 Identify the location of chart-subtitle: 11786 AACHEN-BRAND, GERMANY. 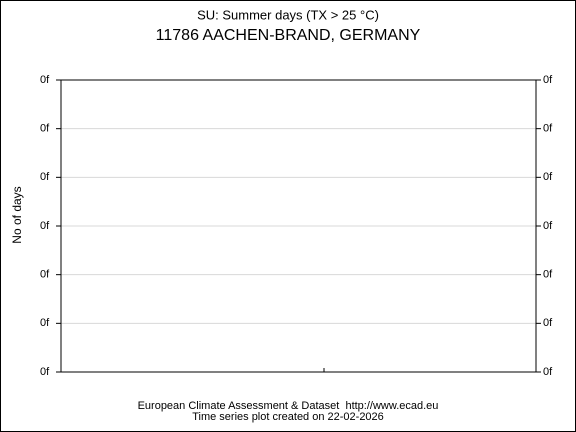
(288, 35).